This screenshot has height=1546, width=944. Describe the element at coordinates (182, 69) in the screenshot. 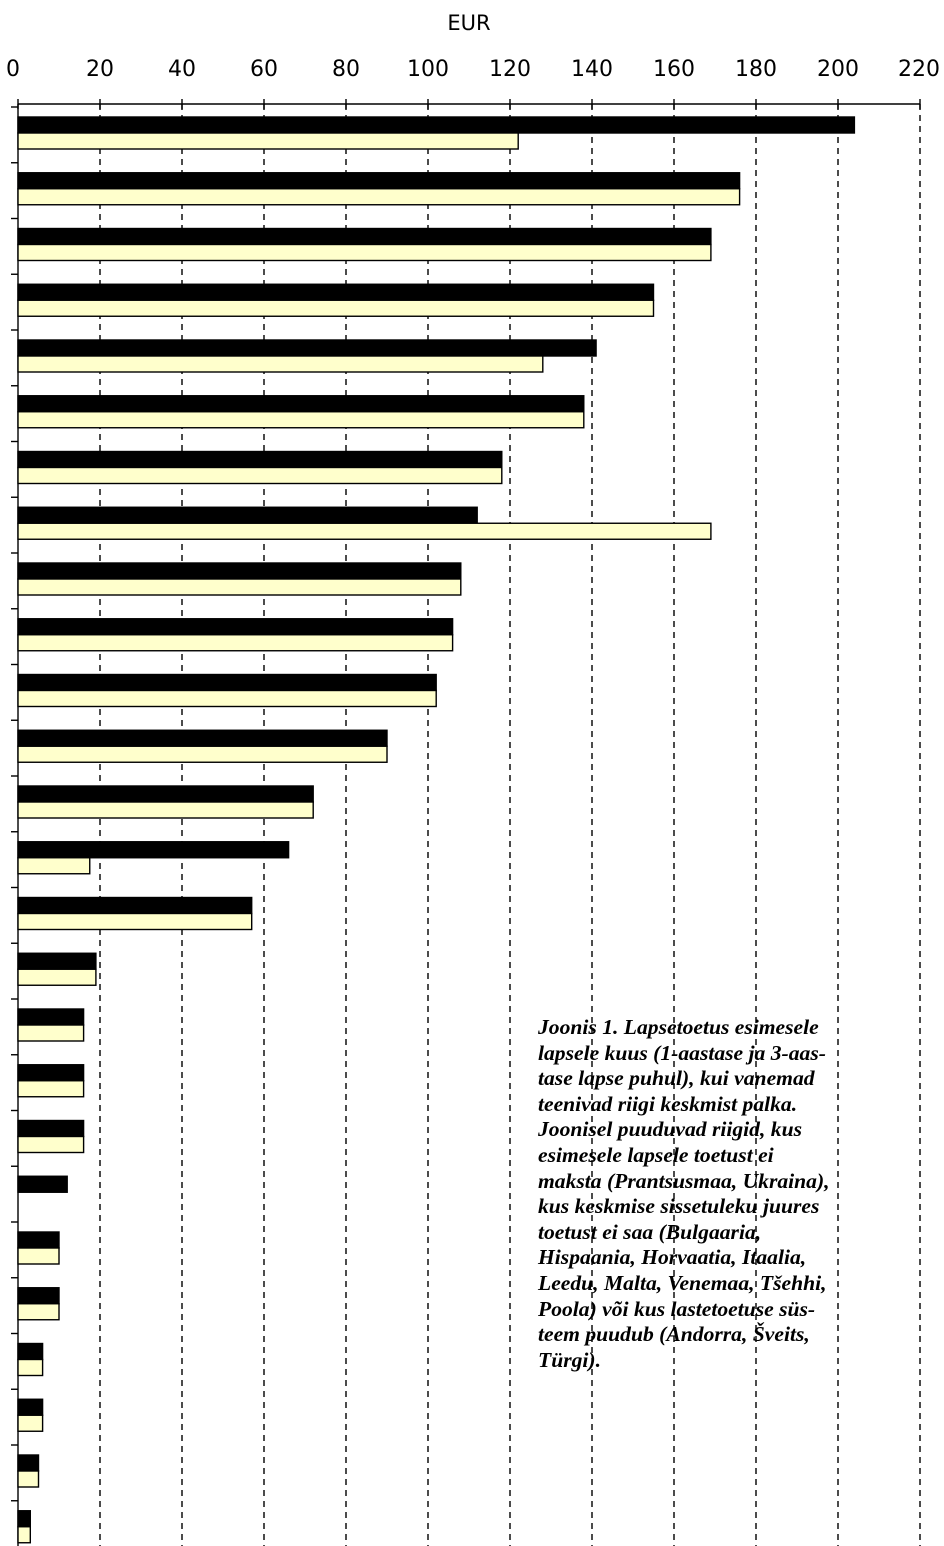

I see `x-tick-label: 40` at that location.